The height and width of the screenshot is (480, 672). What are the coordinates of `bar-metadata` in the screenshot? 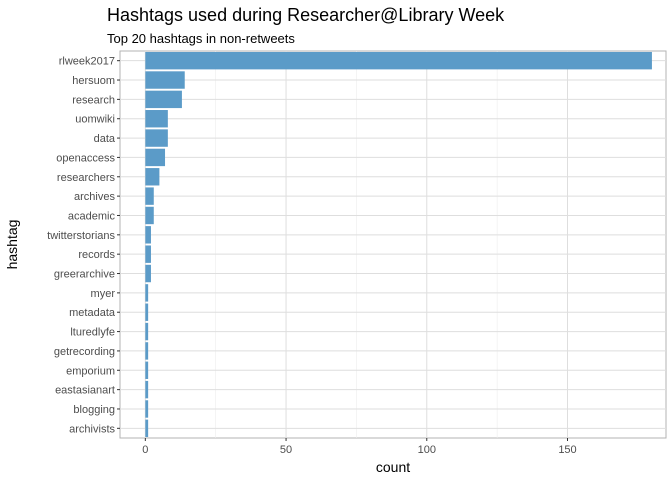 It's located at (147, 312).